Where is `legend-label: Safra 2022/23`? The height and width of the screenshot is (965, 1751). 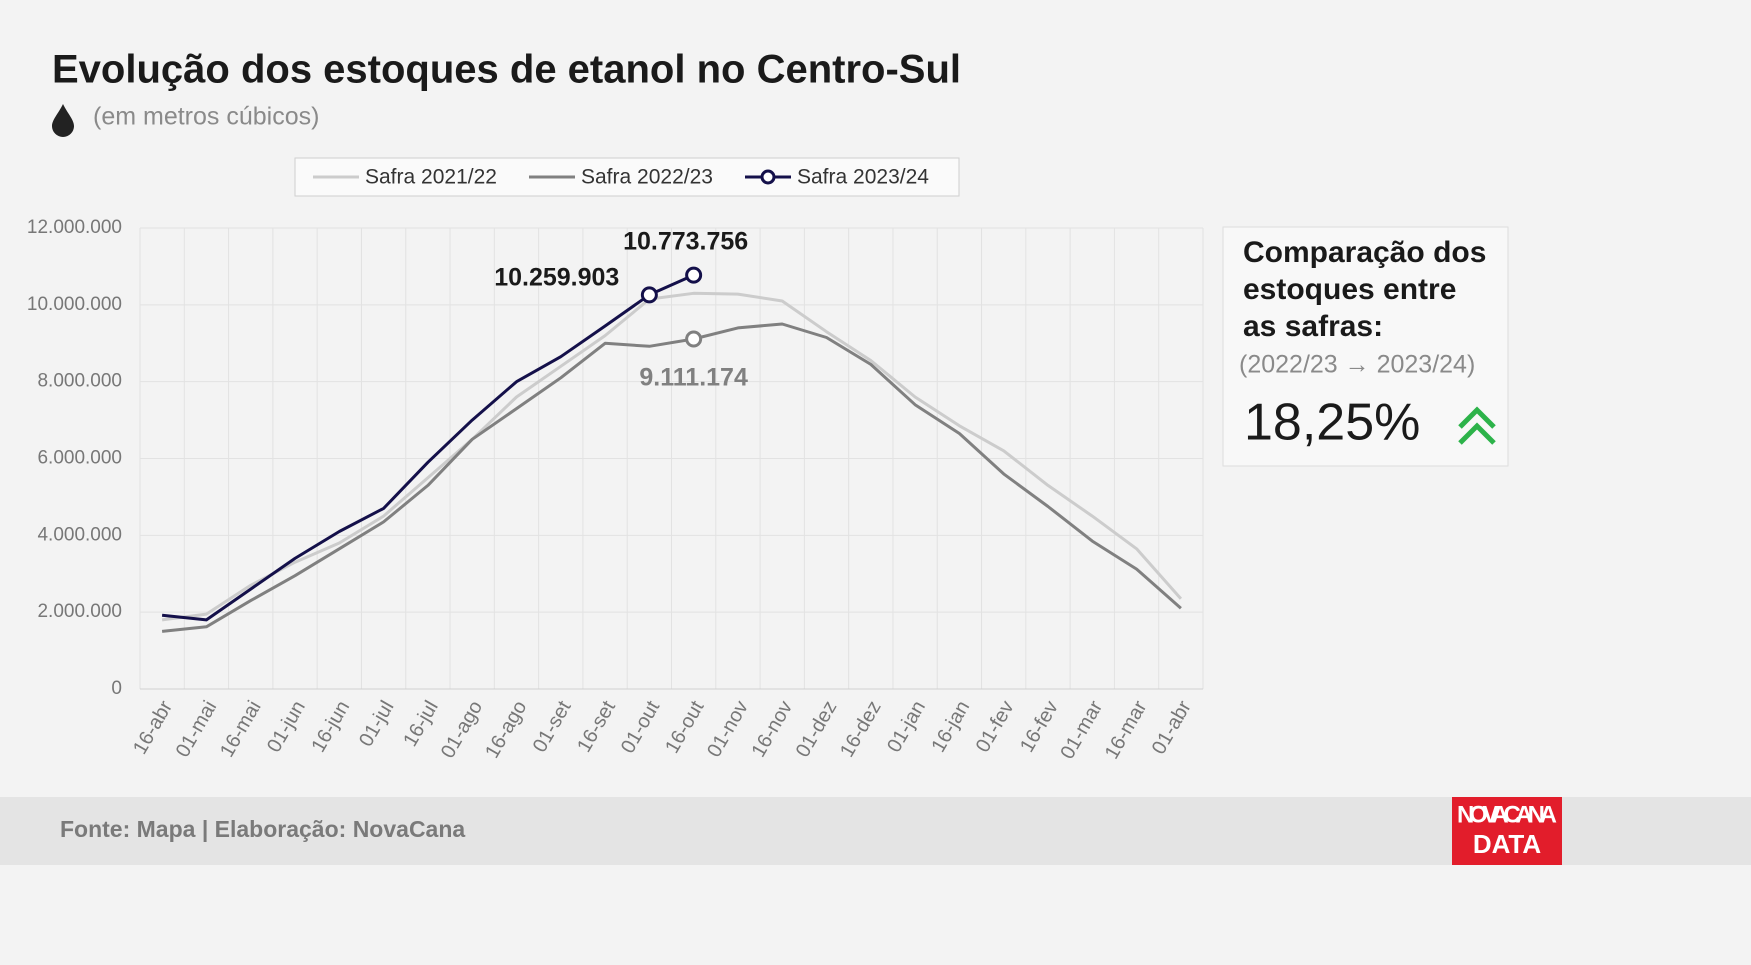 legend-label: Safra 2022/23 is located at coordinates (647, 177).